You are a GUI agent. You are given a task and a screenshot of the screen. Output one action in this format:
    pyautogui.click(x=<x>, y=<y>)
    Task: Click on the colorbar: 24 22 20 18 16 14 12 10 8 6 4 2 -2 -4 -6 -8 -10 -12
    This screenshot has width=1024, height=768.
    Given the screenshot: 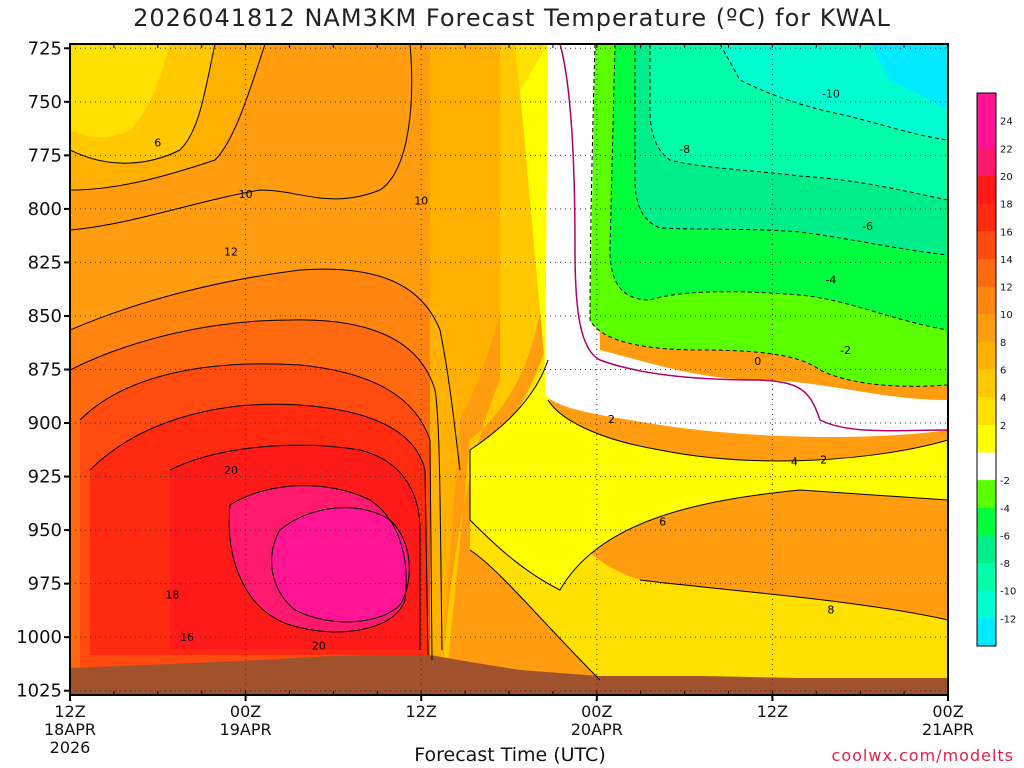 What is the action you would take?
    pyautogui.click(x=996, y=369)
    